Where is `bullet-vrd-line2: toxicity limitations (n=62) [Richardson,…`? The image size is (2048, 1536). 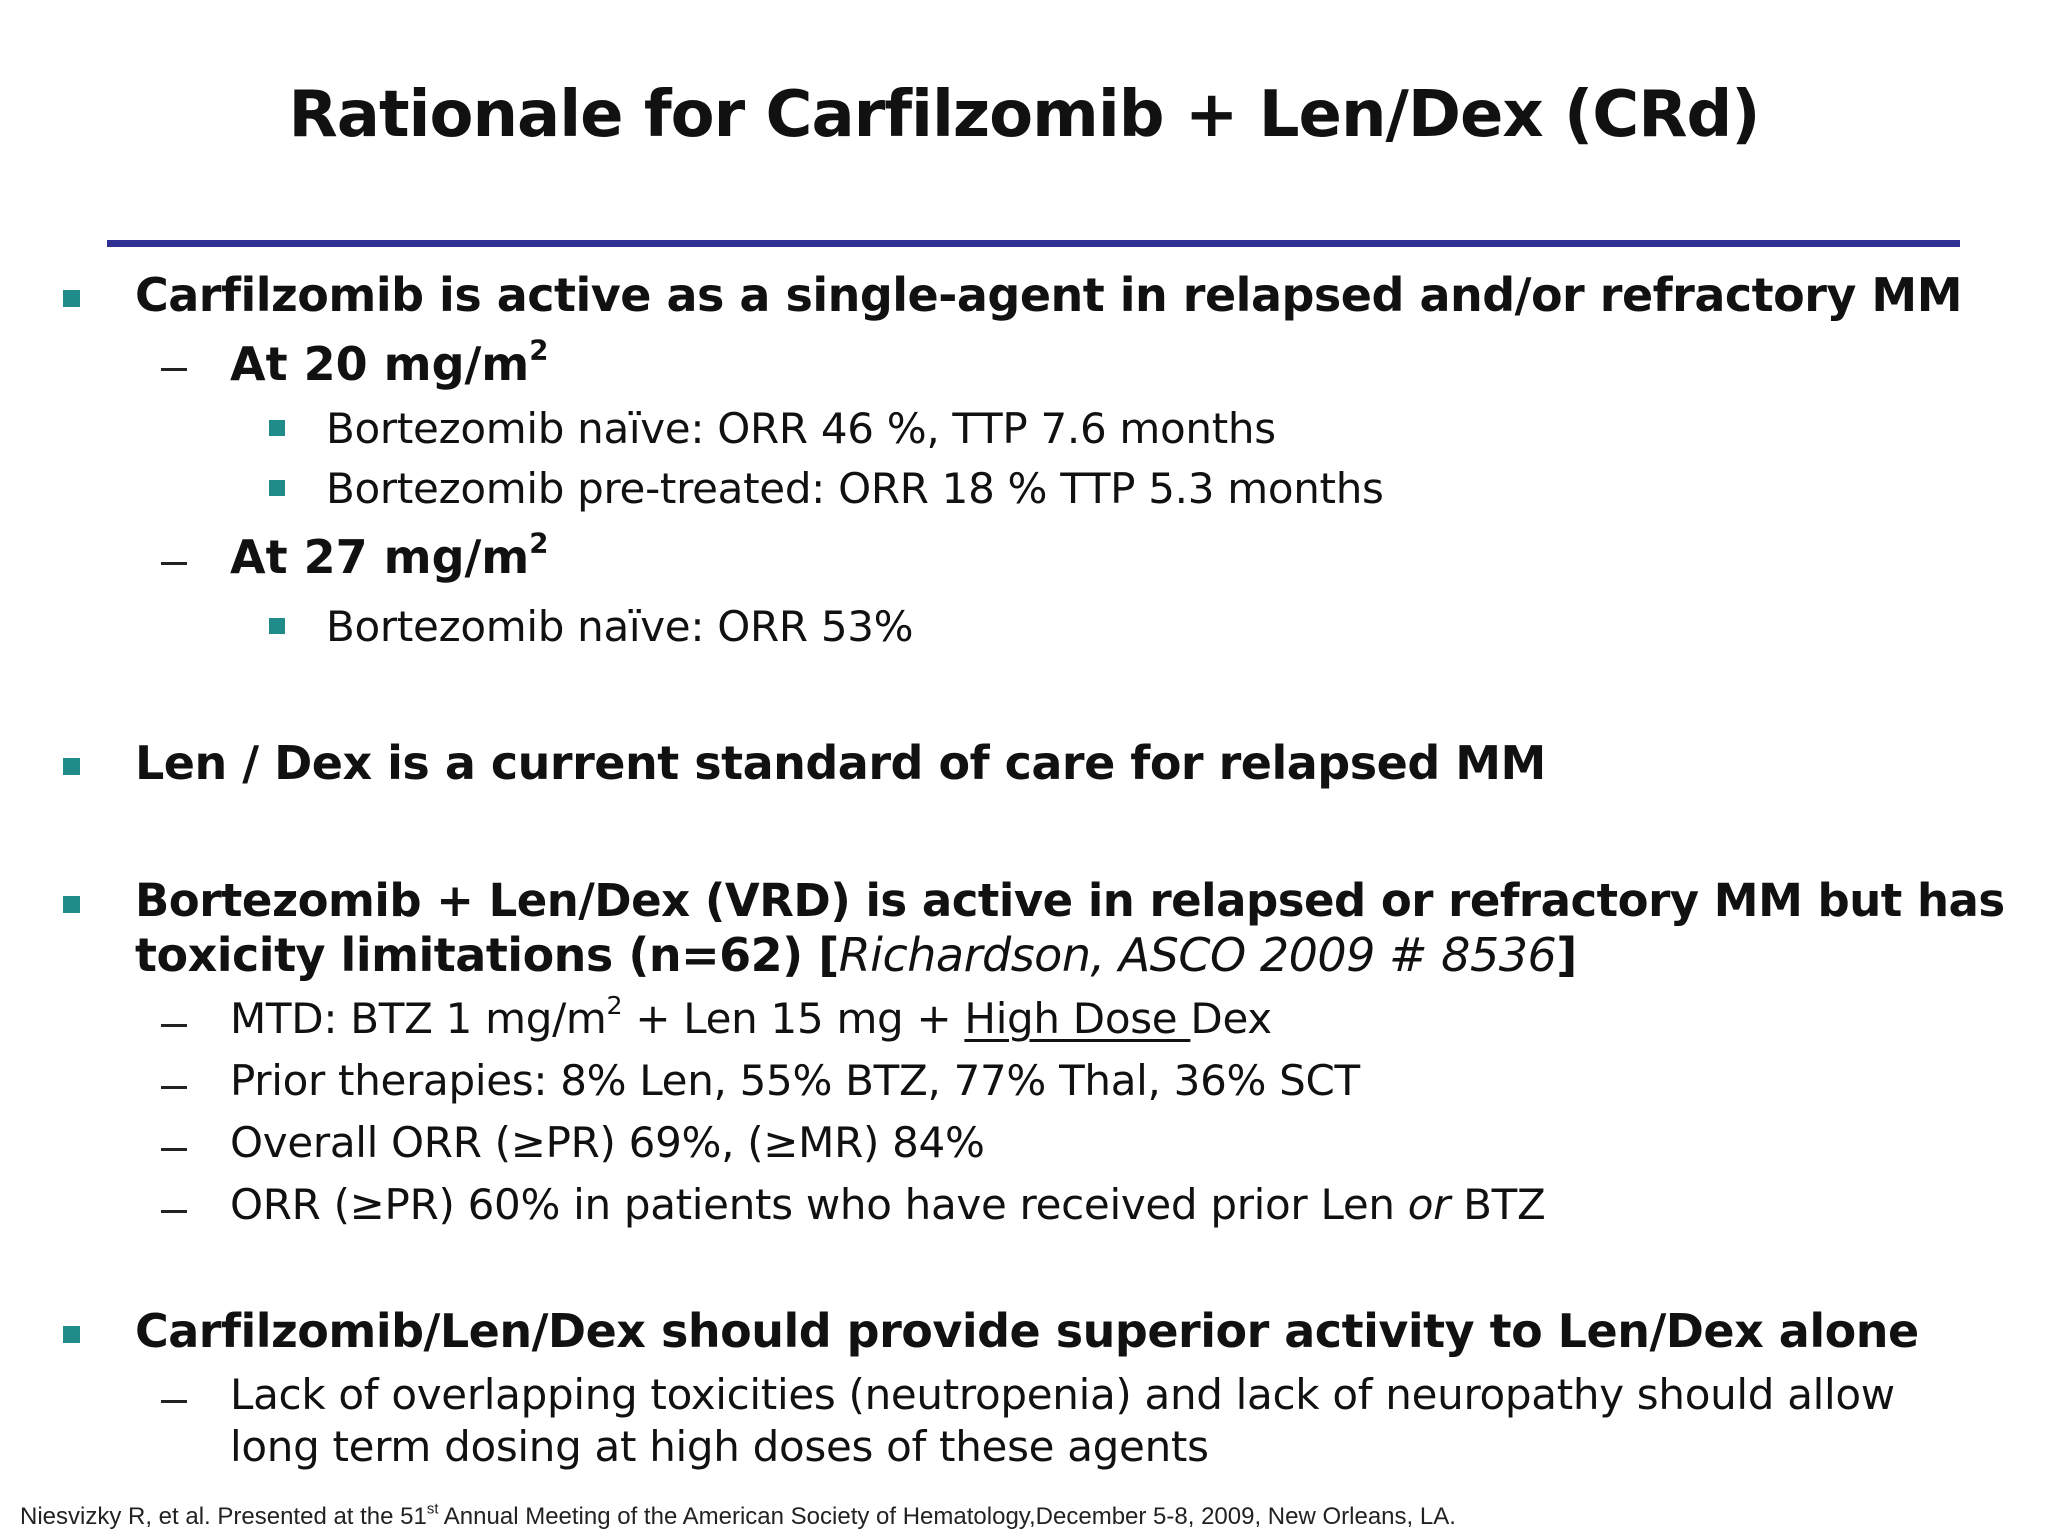
bullet-vrd-line2: toxicity limitations (n=62) [Richardson,… is located at coordinates (856, 955).